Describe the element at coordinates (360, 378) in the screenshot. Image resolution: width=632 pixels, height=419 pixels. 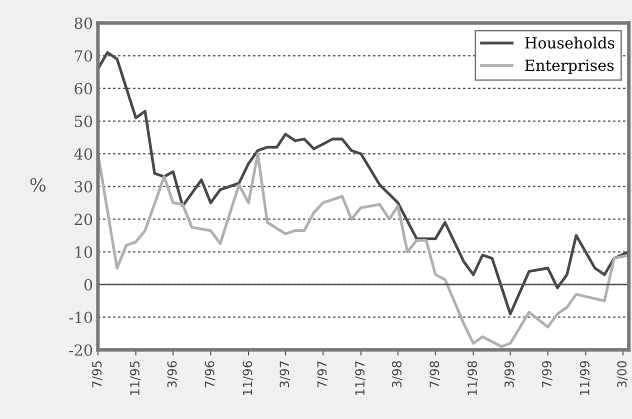
I see `x-tick-label: 11/97` at that location.